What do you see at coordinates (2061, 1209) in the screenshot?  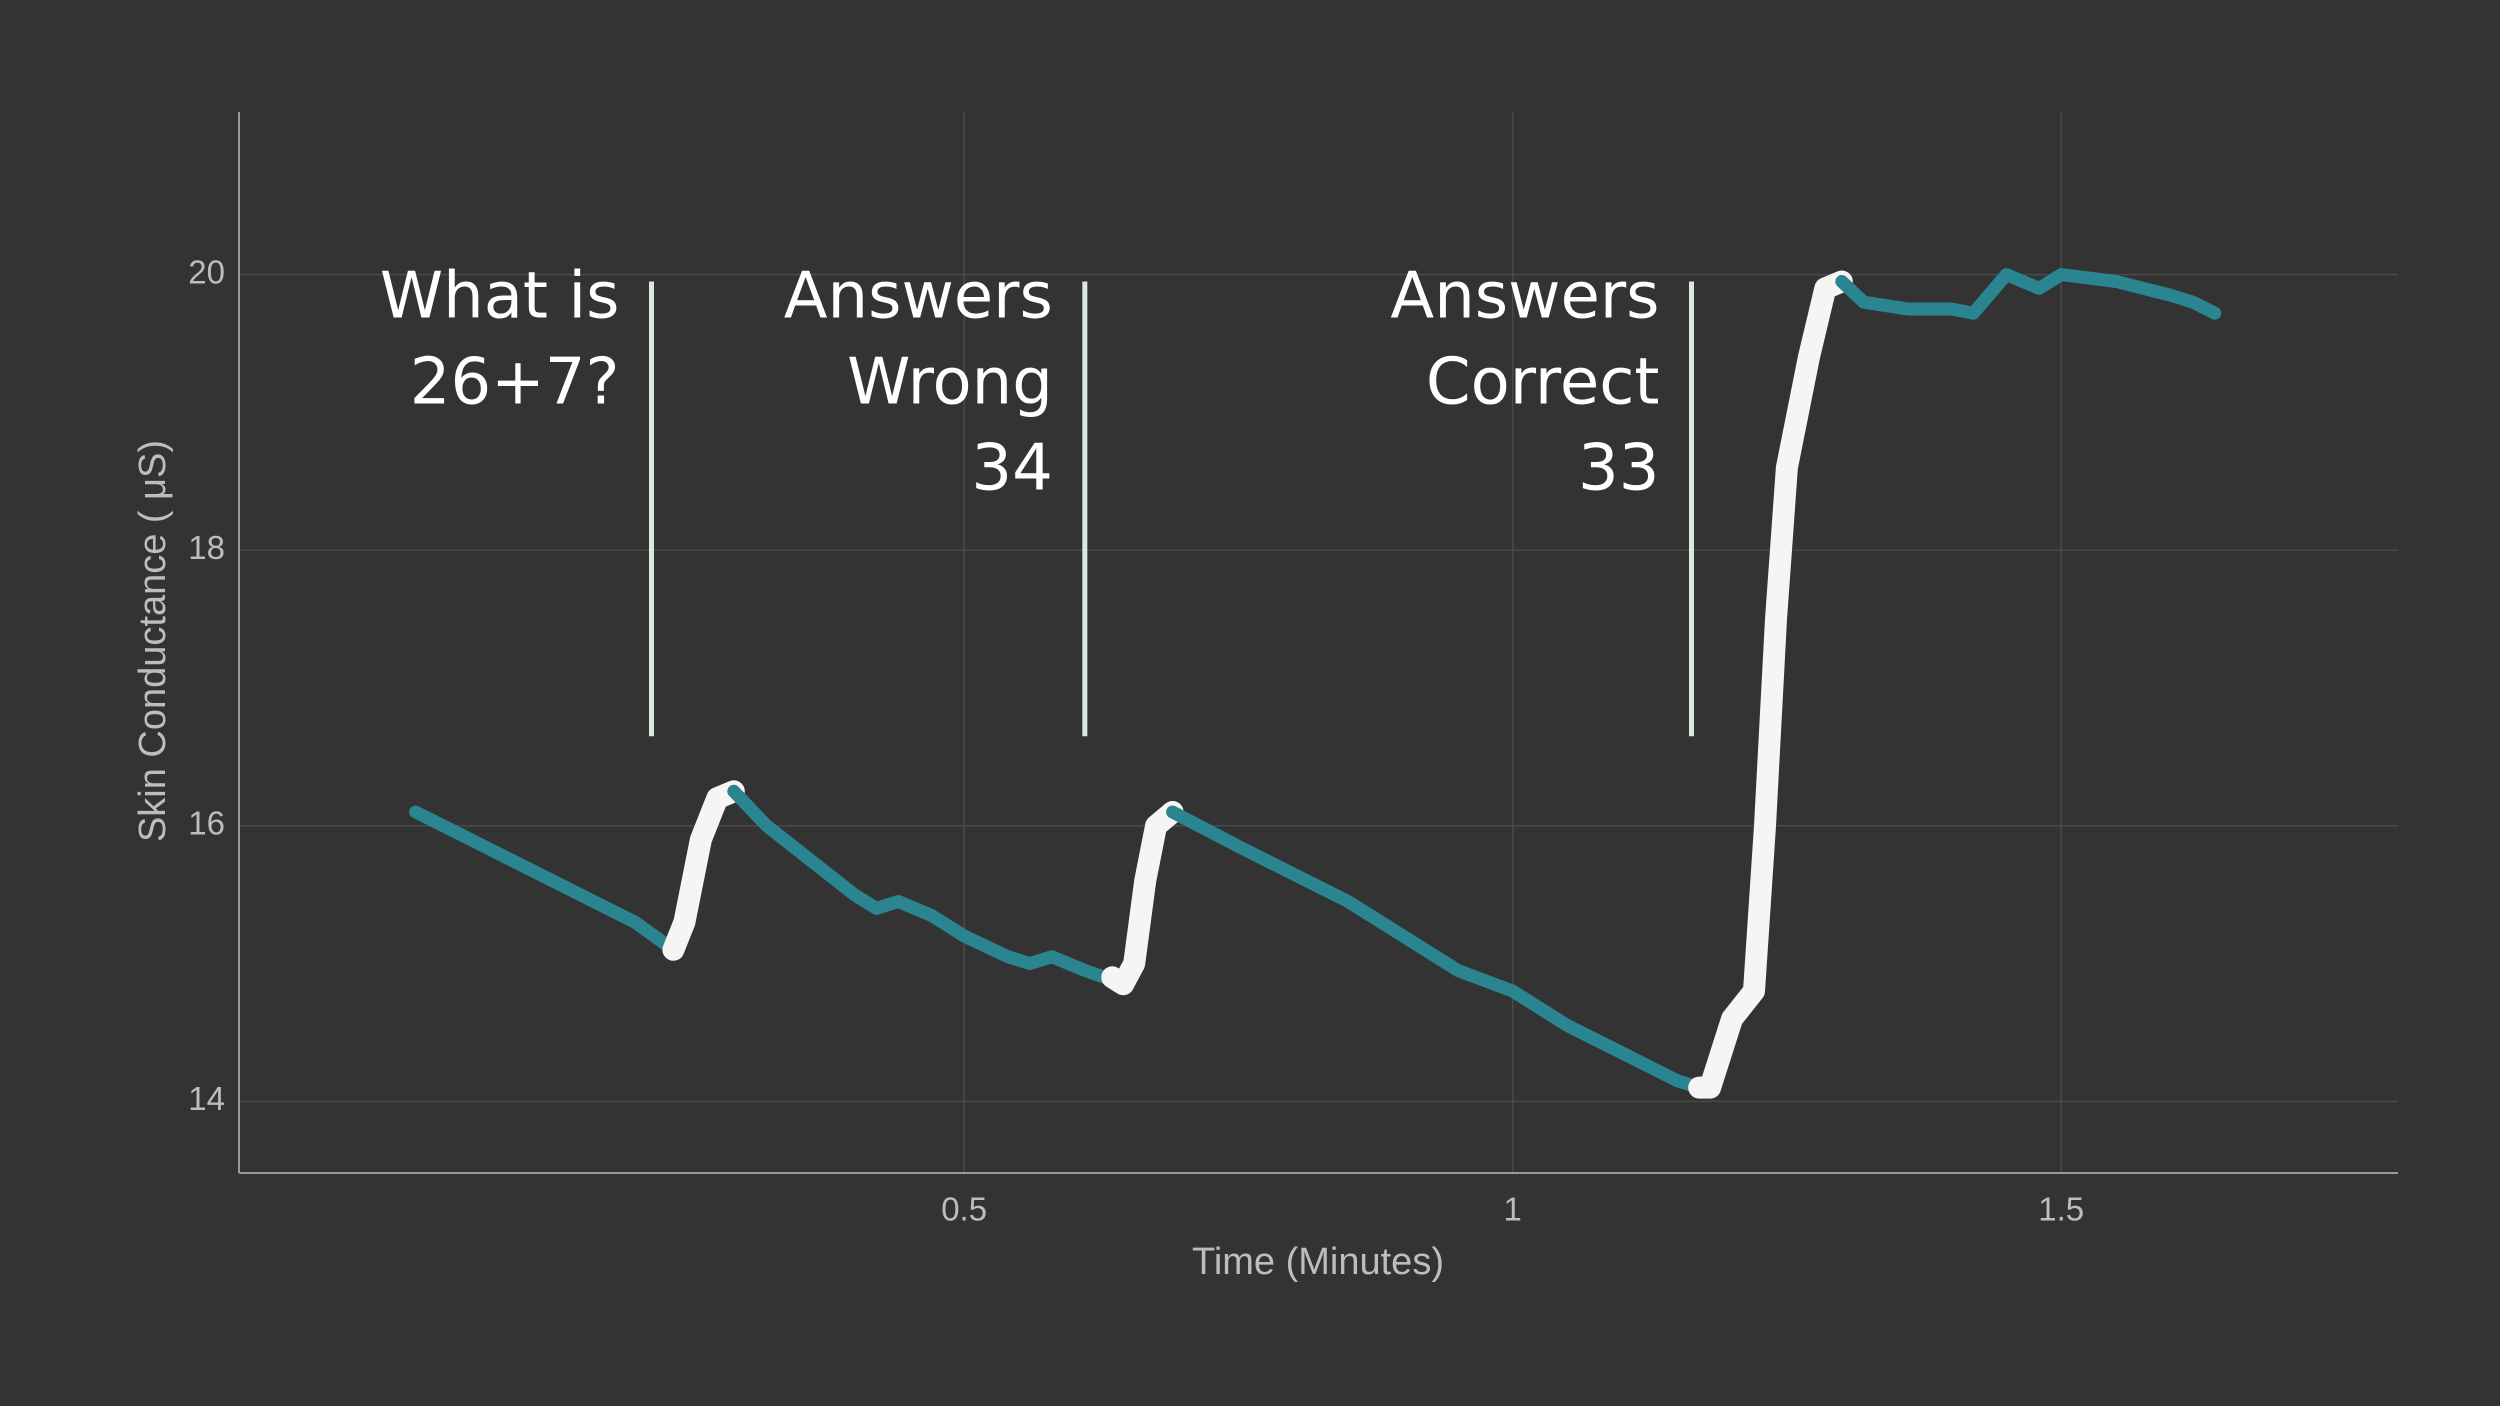 I see `x-tick-label: 1.5` at bounding box center [2061, 1209].